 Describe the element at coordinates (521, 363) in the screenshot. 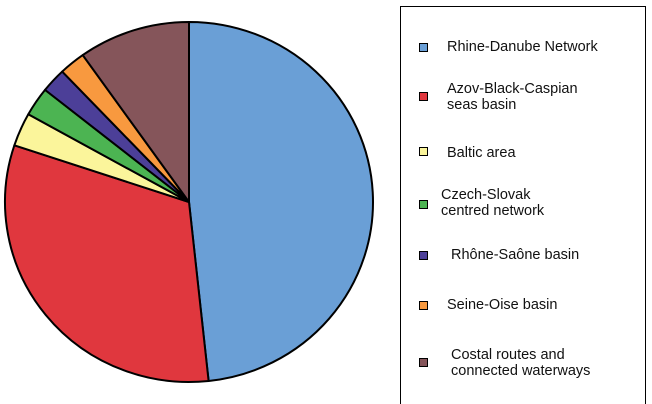

I see `legend-label-costal-routes: Costal routes and connected waterways` at that location.